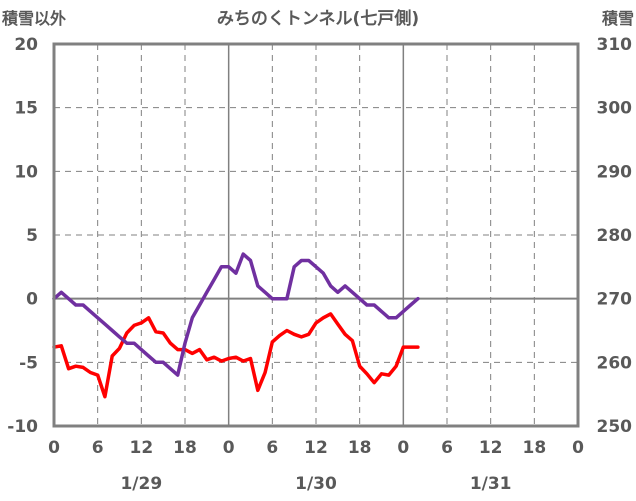 The image size is (636, 501). Describe the element at coordinates (491, 484) in the screenshot. I see `date-label: 1/31` at that location.